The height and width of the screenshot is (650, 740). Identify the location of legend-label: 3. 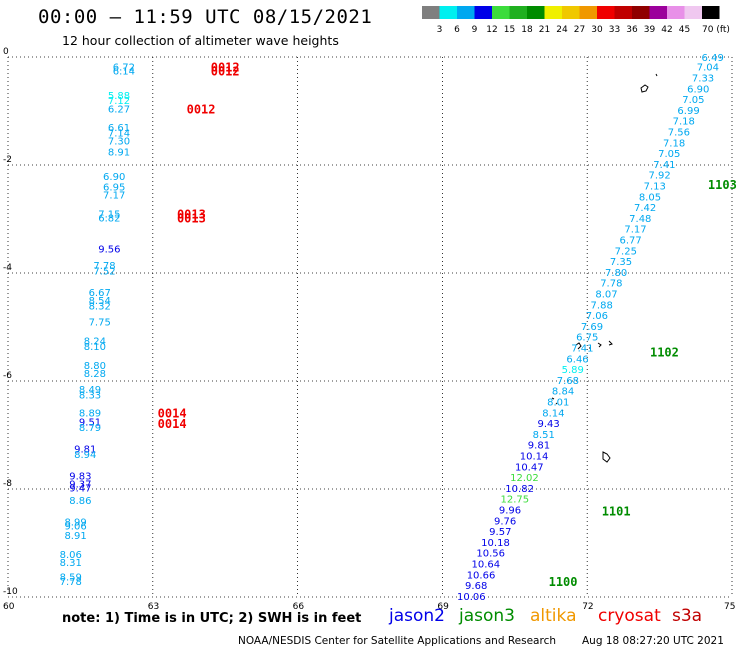
(440, 29).